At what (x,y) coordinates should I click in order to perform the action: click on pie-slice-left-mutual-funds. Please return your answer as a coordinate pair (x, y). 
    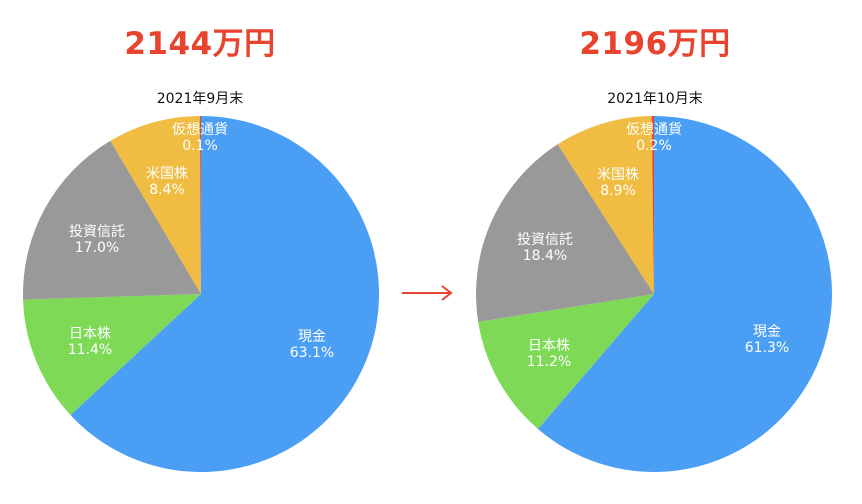
    Looking at the image, I should click on (111, 220).